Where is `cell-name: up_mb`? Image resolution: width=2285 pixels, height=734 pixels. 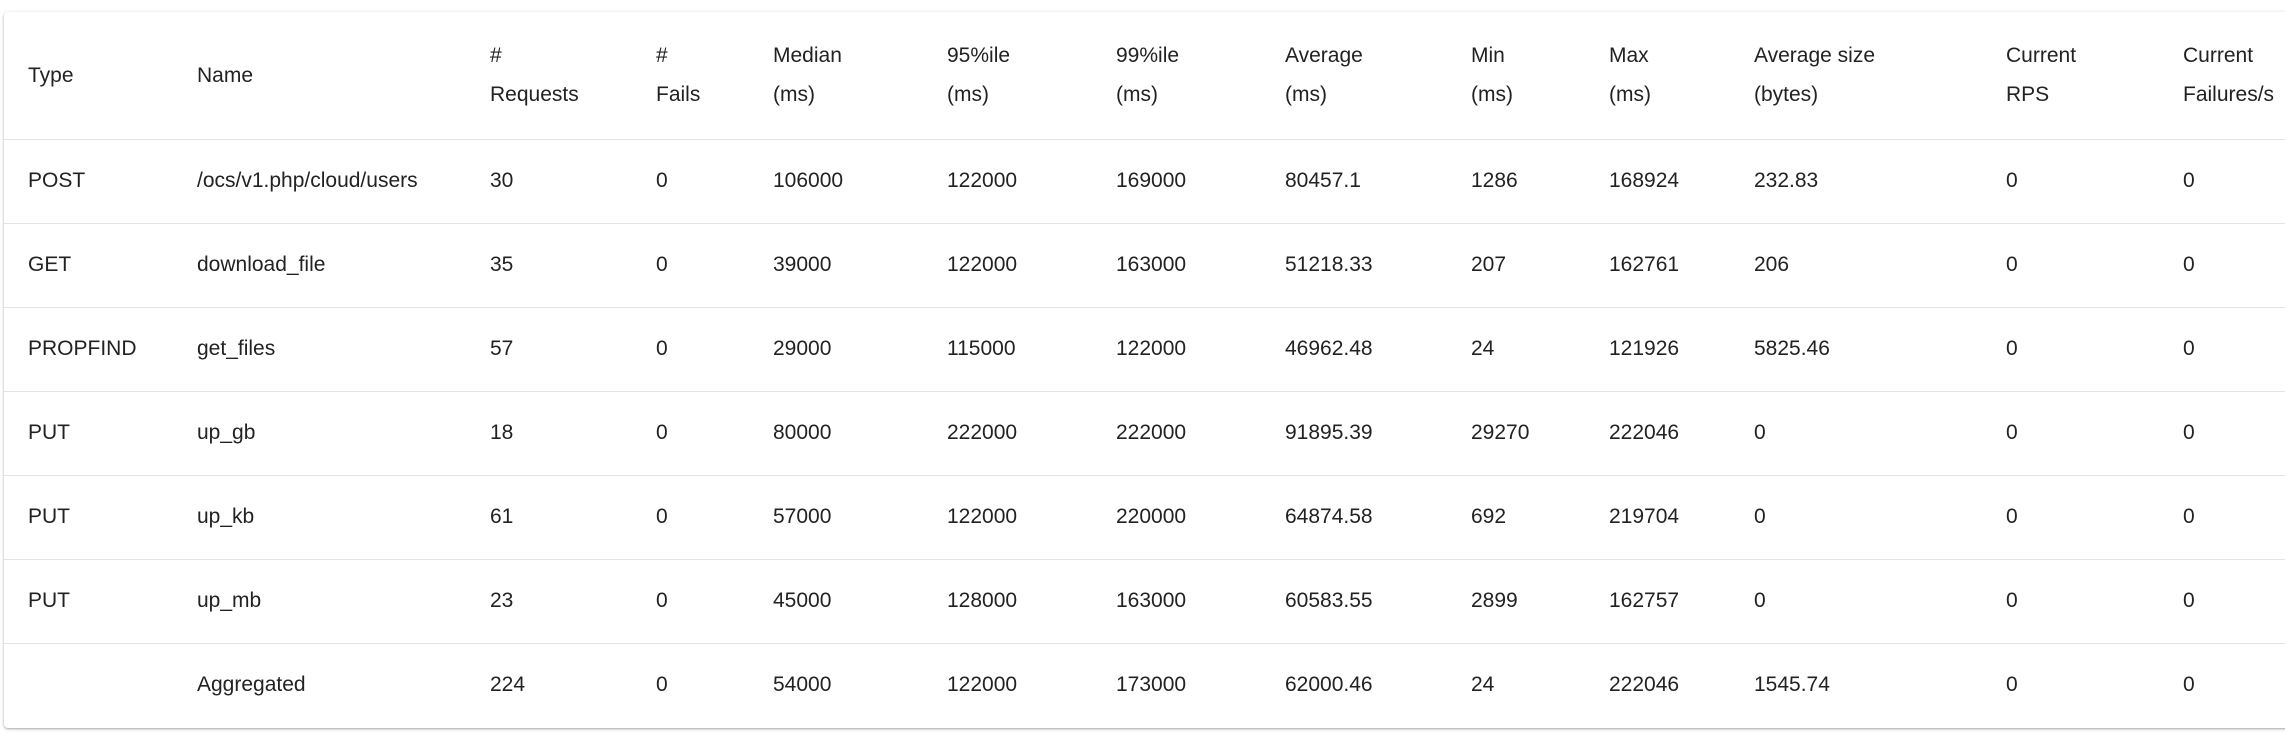
cell-name: up_mb is located at coordinates (319, 601).